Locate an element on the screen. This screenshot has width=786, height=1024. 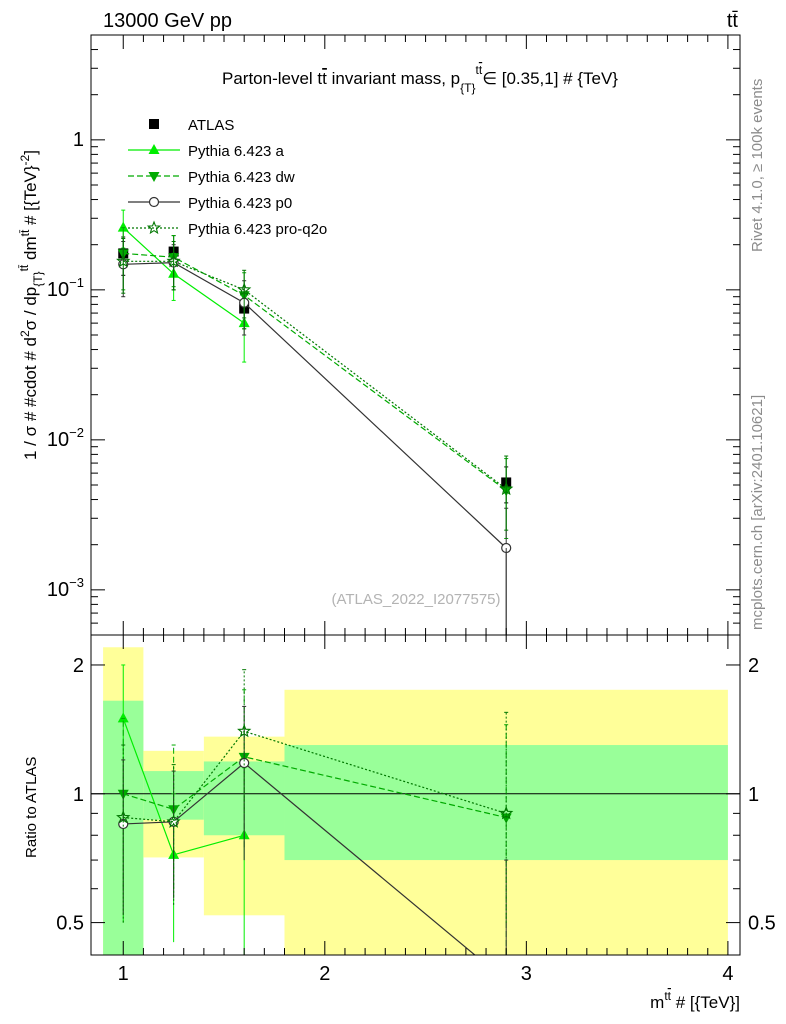
legend-label: Pythia 6.423 pro-q2o is located at coordinates (257, 229).